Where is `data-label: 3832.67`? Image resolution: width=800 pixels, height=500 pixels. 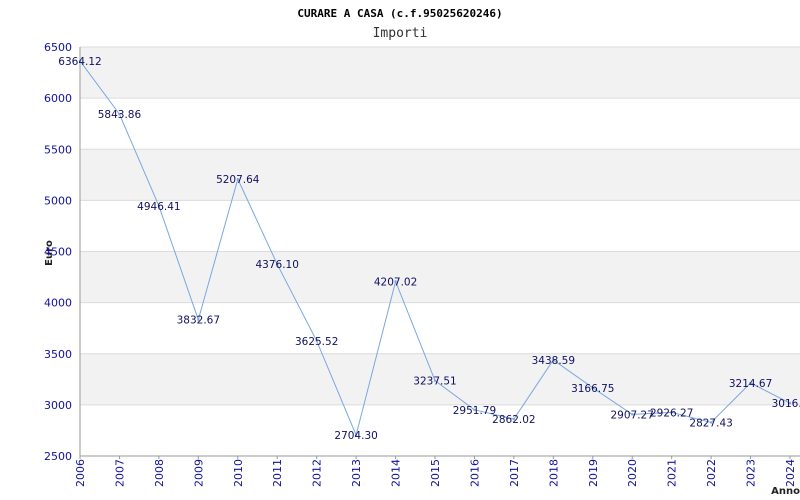 data-label: 3832.67 is located at coordinates (198, 321).